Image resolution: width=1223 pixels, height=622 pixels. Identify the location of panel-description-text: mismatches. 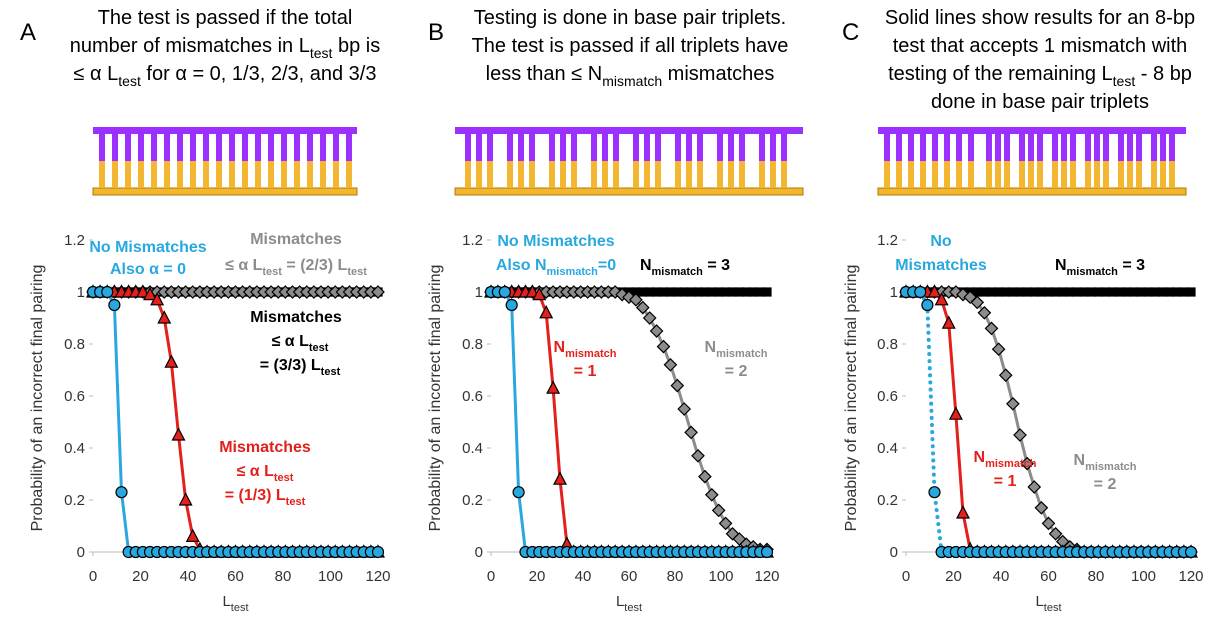
(718, 74).